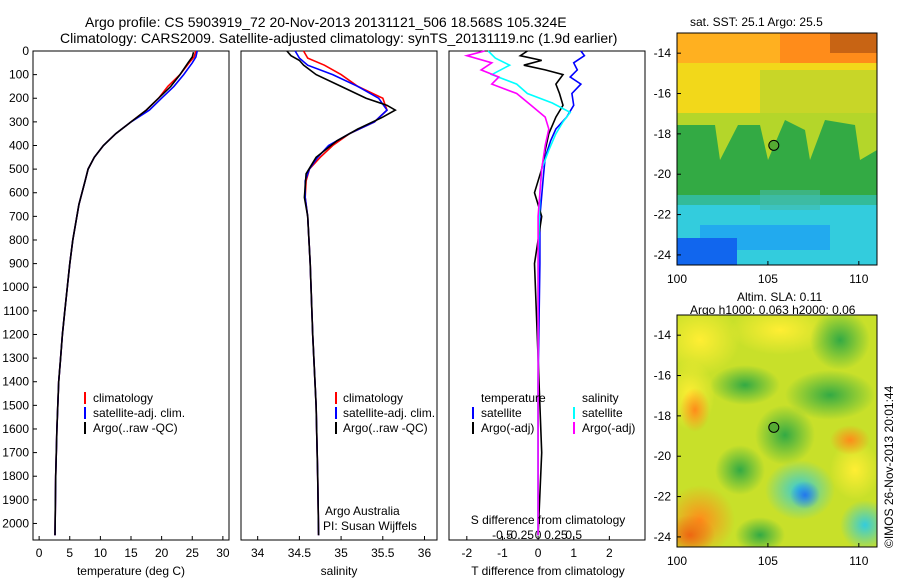 The width and height of the screenshot is (900, 585). Describe the element at coordinates (339, 571) in the screenshot. I see `salinity-xlabel: salinity` at that location.